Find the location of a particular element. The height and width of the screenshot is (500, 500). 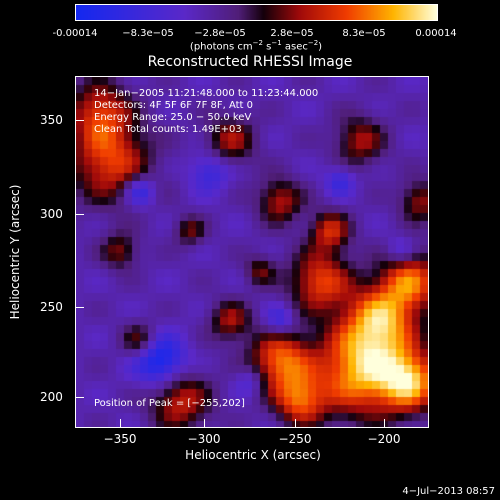

colorbar is located at coordinates (256, 12).